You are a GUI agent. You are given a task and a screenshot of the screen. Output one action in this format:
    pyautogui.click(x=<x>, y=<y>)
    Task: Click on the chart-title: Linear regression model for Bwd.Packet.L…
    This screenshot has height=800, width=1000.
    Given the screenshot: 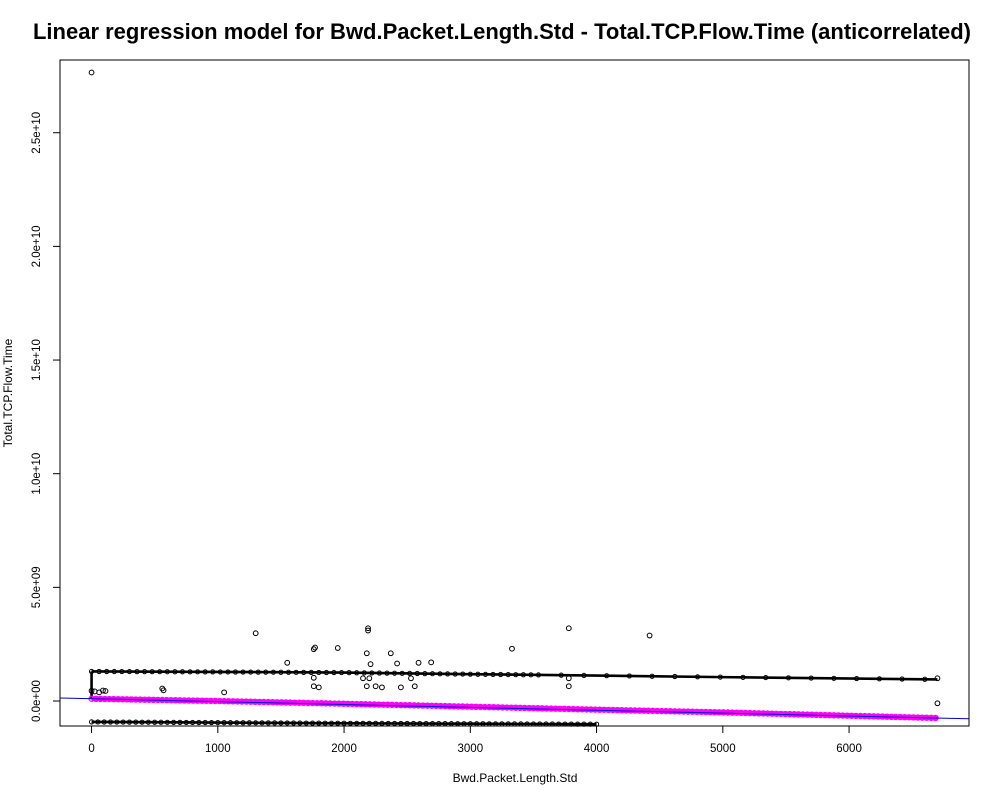 What is the action you would take?
    pyautogui.click(x=502, y=31)
    